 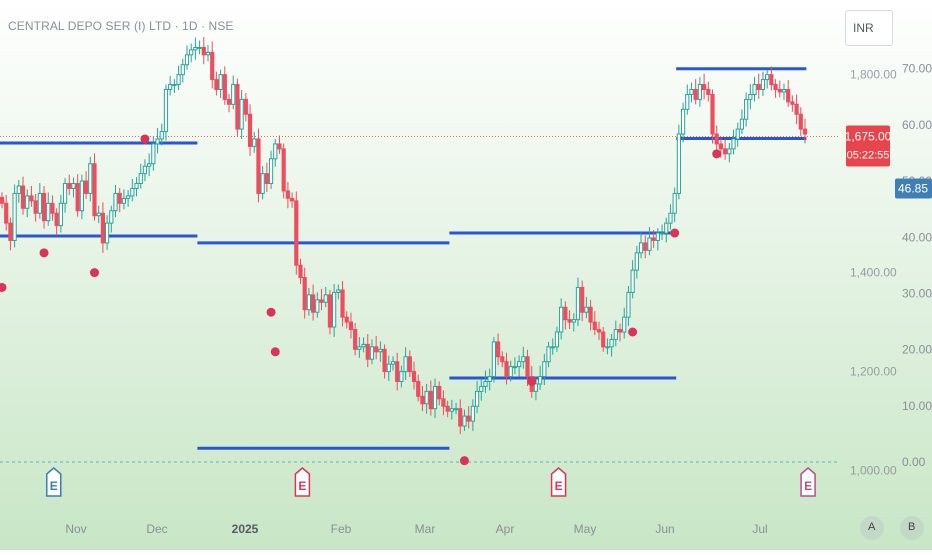 What do you see at coordinates (872, 528) in the screenshot?
I see `auto-scale-button: A` at bounding box center [872, 528].